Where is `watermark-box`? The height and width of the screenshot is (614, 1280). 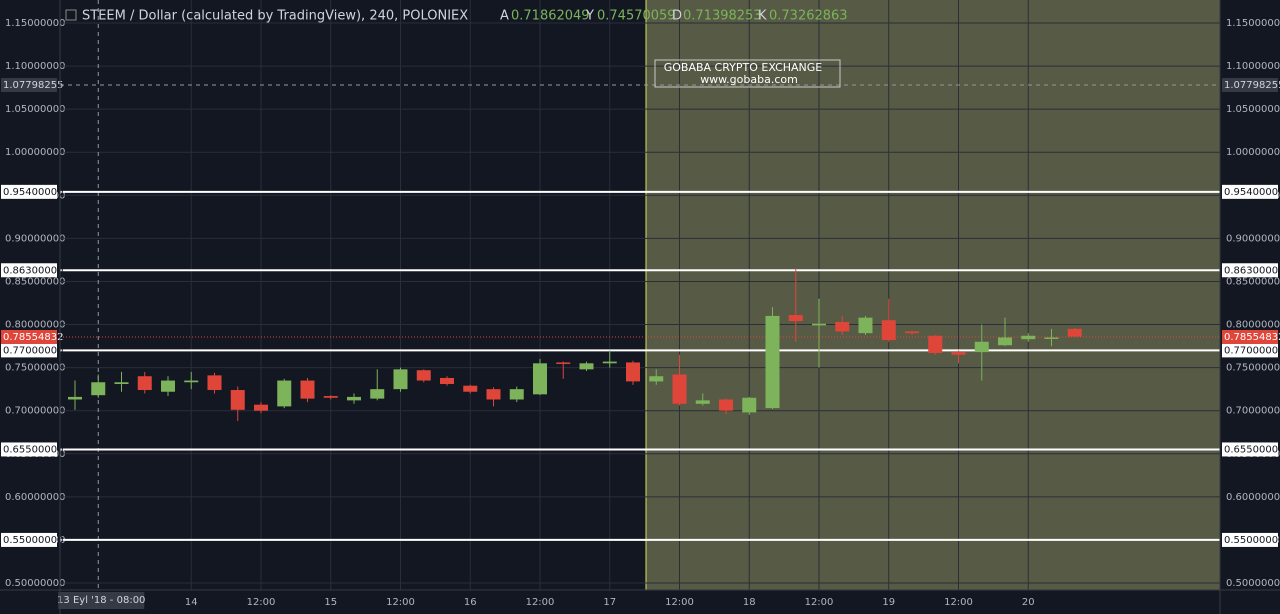 watermark-box is located at coordinates (747, 73).